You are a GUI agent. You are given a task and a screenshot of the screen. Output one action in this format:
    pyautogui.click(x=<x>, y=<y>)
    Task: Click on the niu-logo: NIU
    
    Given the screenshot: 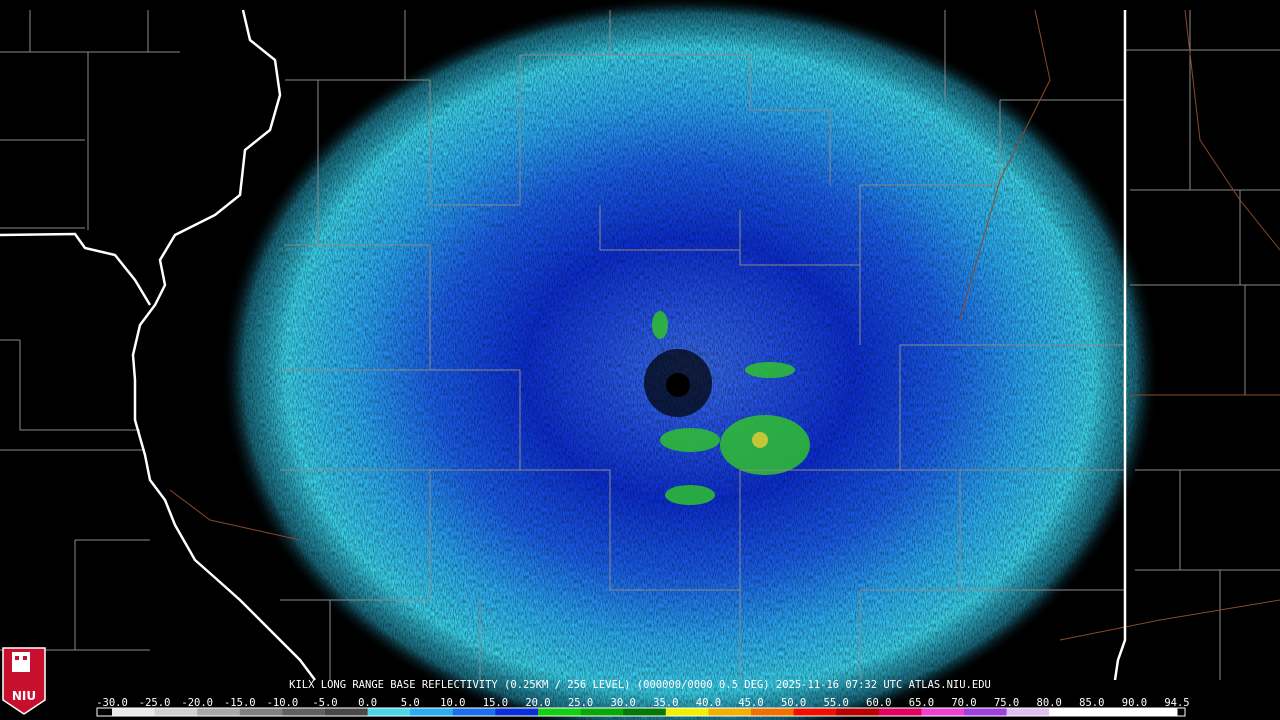 What is the action you would take?
    pyautogui.click(x=24, y=681)
    